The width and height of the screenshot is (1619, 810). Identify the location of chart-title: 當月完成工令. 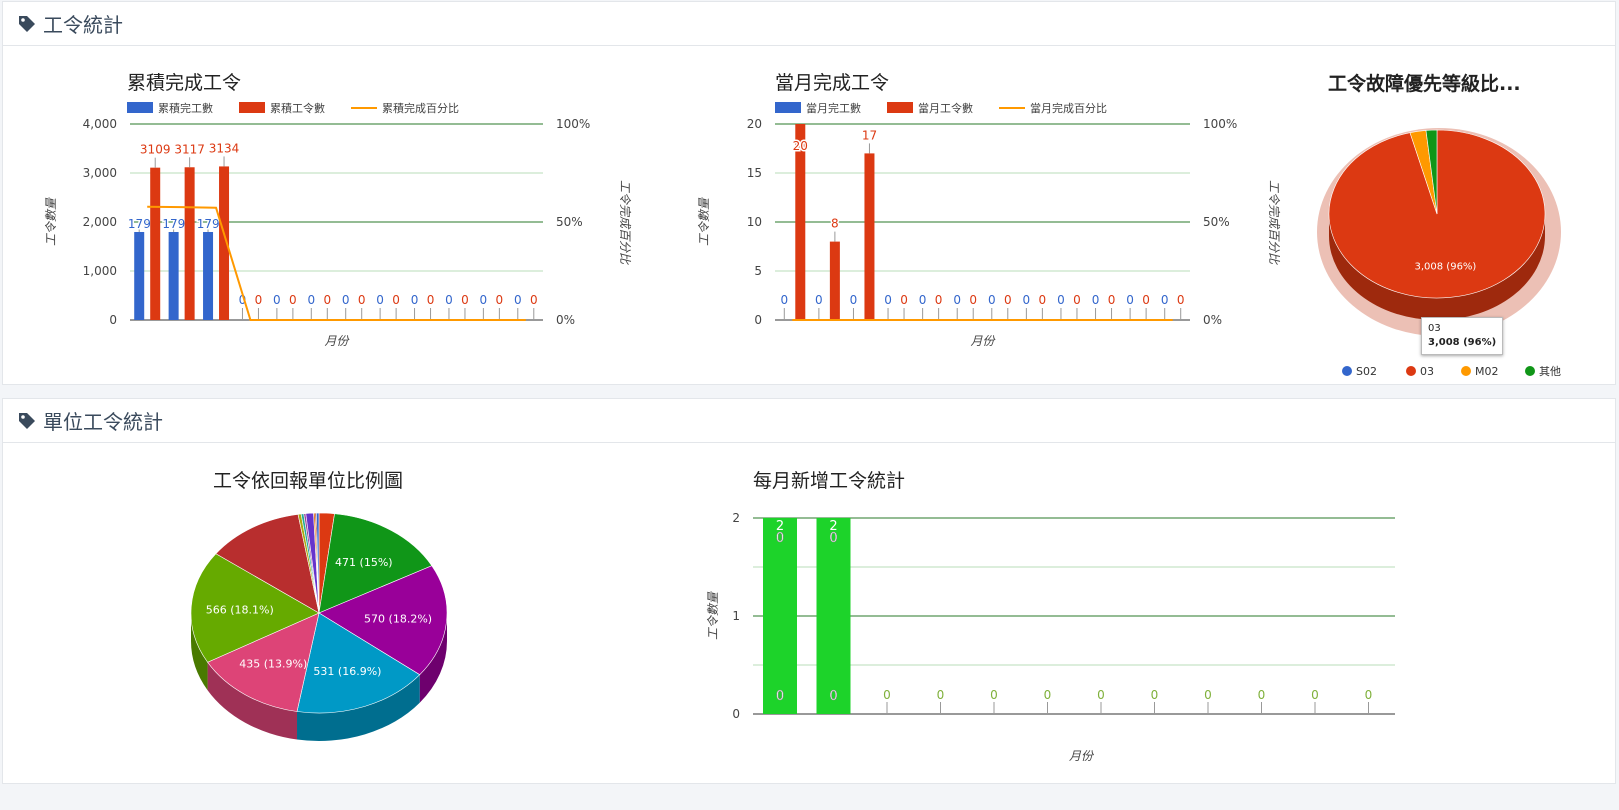
(832, 83).